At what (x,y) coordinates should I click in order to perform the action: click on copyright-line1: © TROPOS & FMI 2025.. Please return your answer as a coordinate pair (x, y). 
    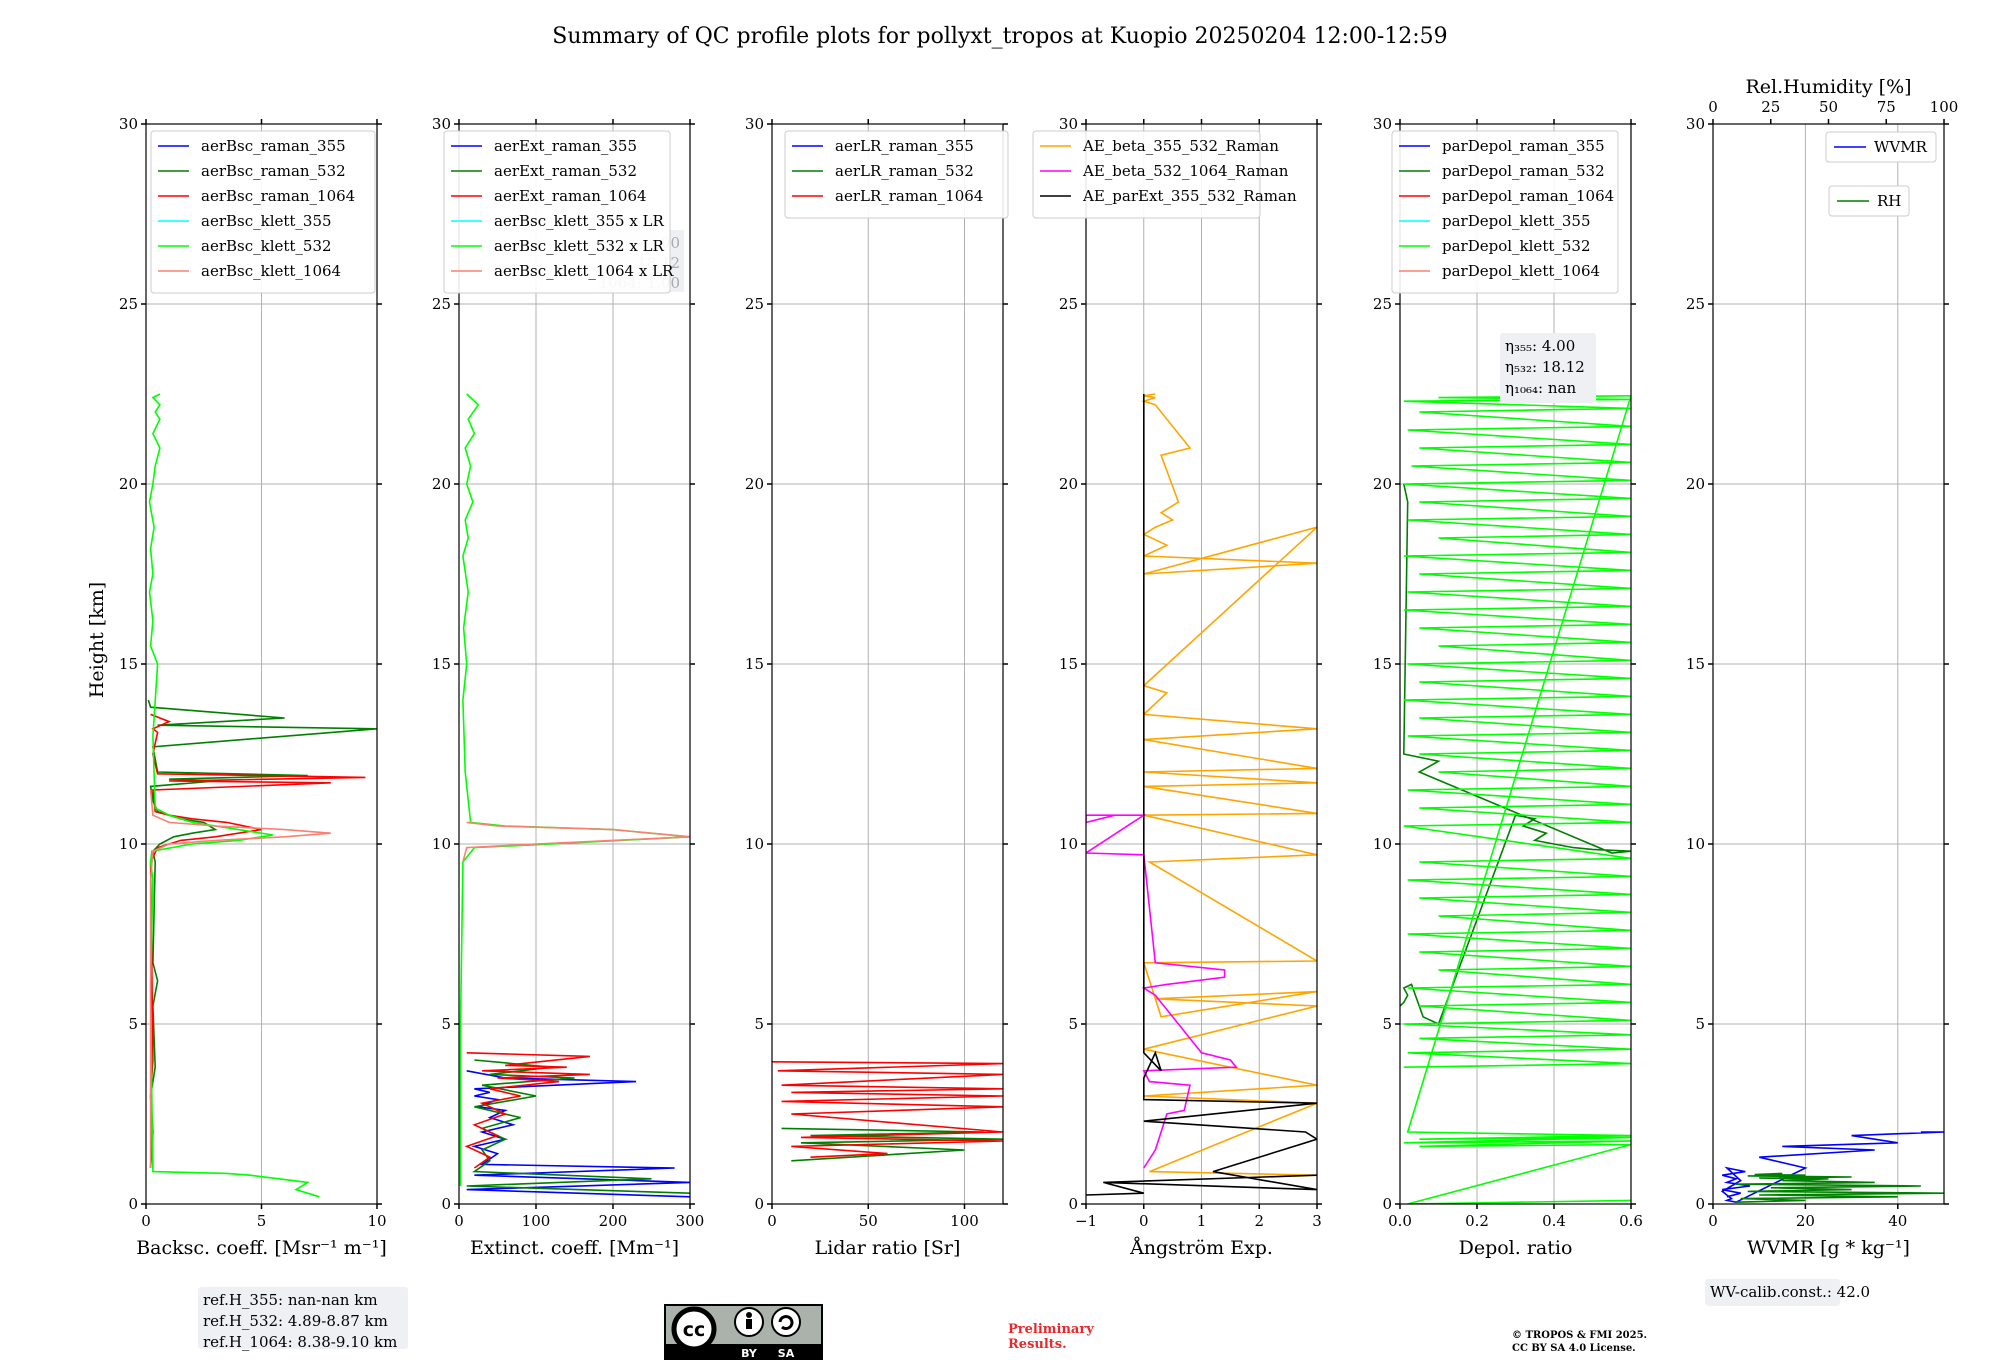
    Looking at the image, I should click on (1579, 1335).